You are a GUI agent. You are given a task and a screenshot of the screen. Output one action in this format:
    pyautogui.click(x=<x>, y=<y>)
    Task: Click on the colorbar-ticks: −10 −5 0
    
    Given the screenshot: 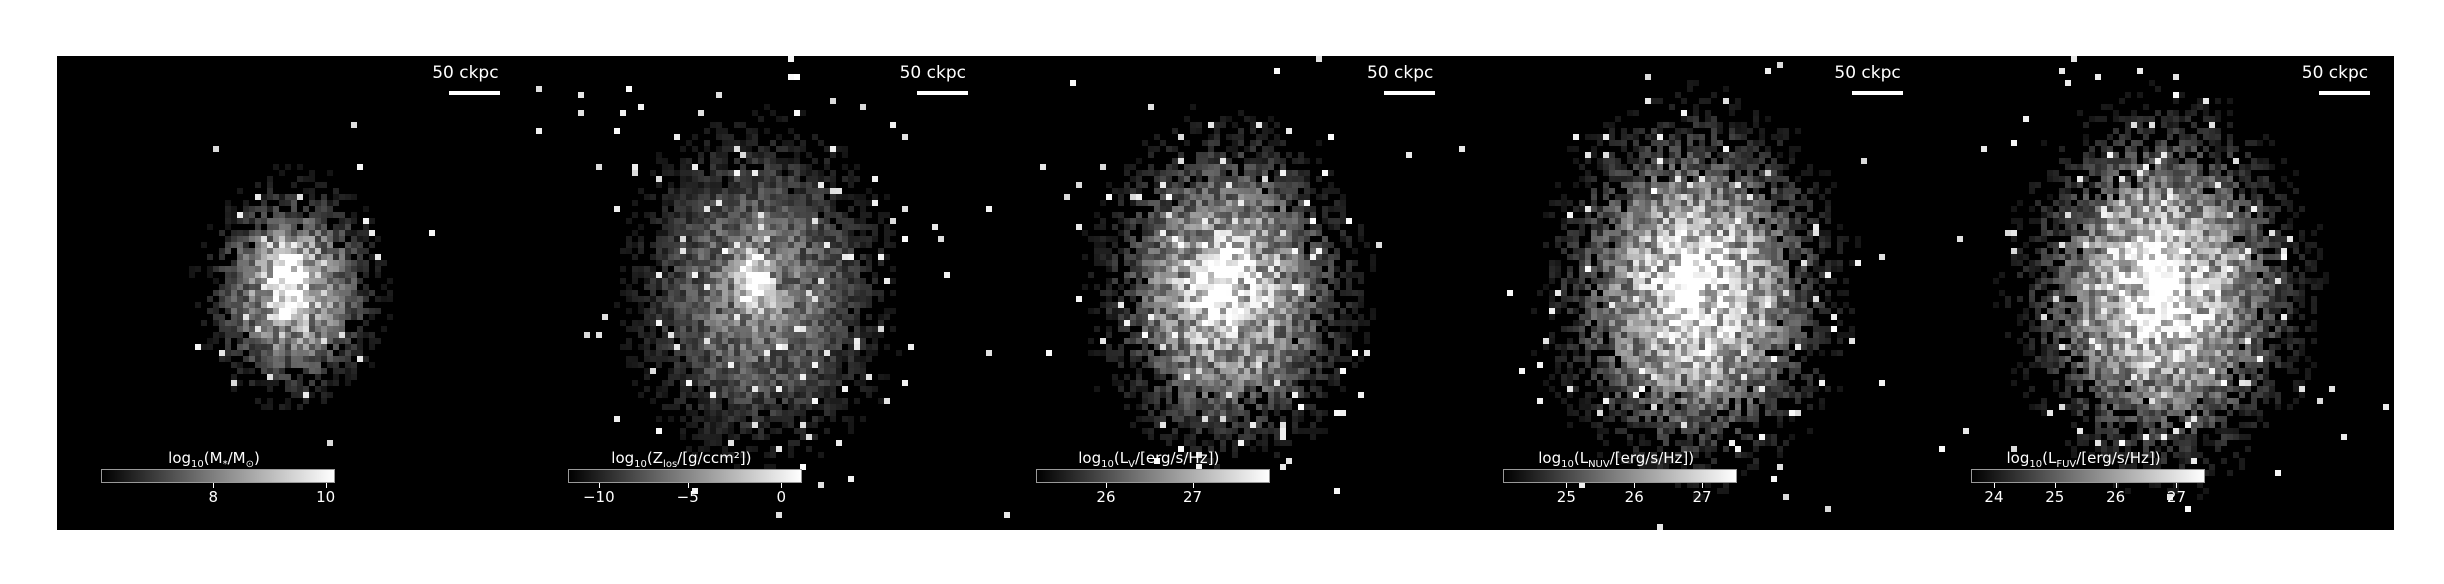 What is the action you would take?
    pyautogui.click(x=685, y=495)
    